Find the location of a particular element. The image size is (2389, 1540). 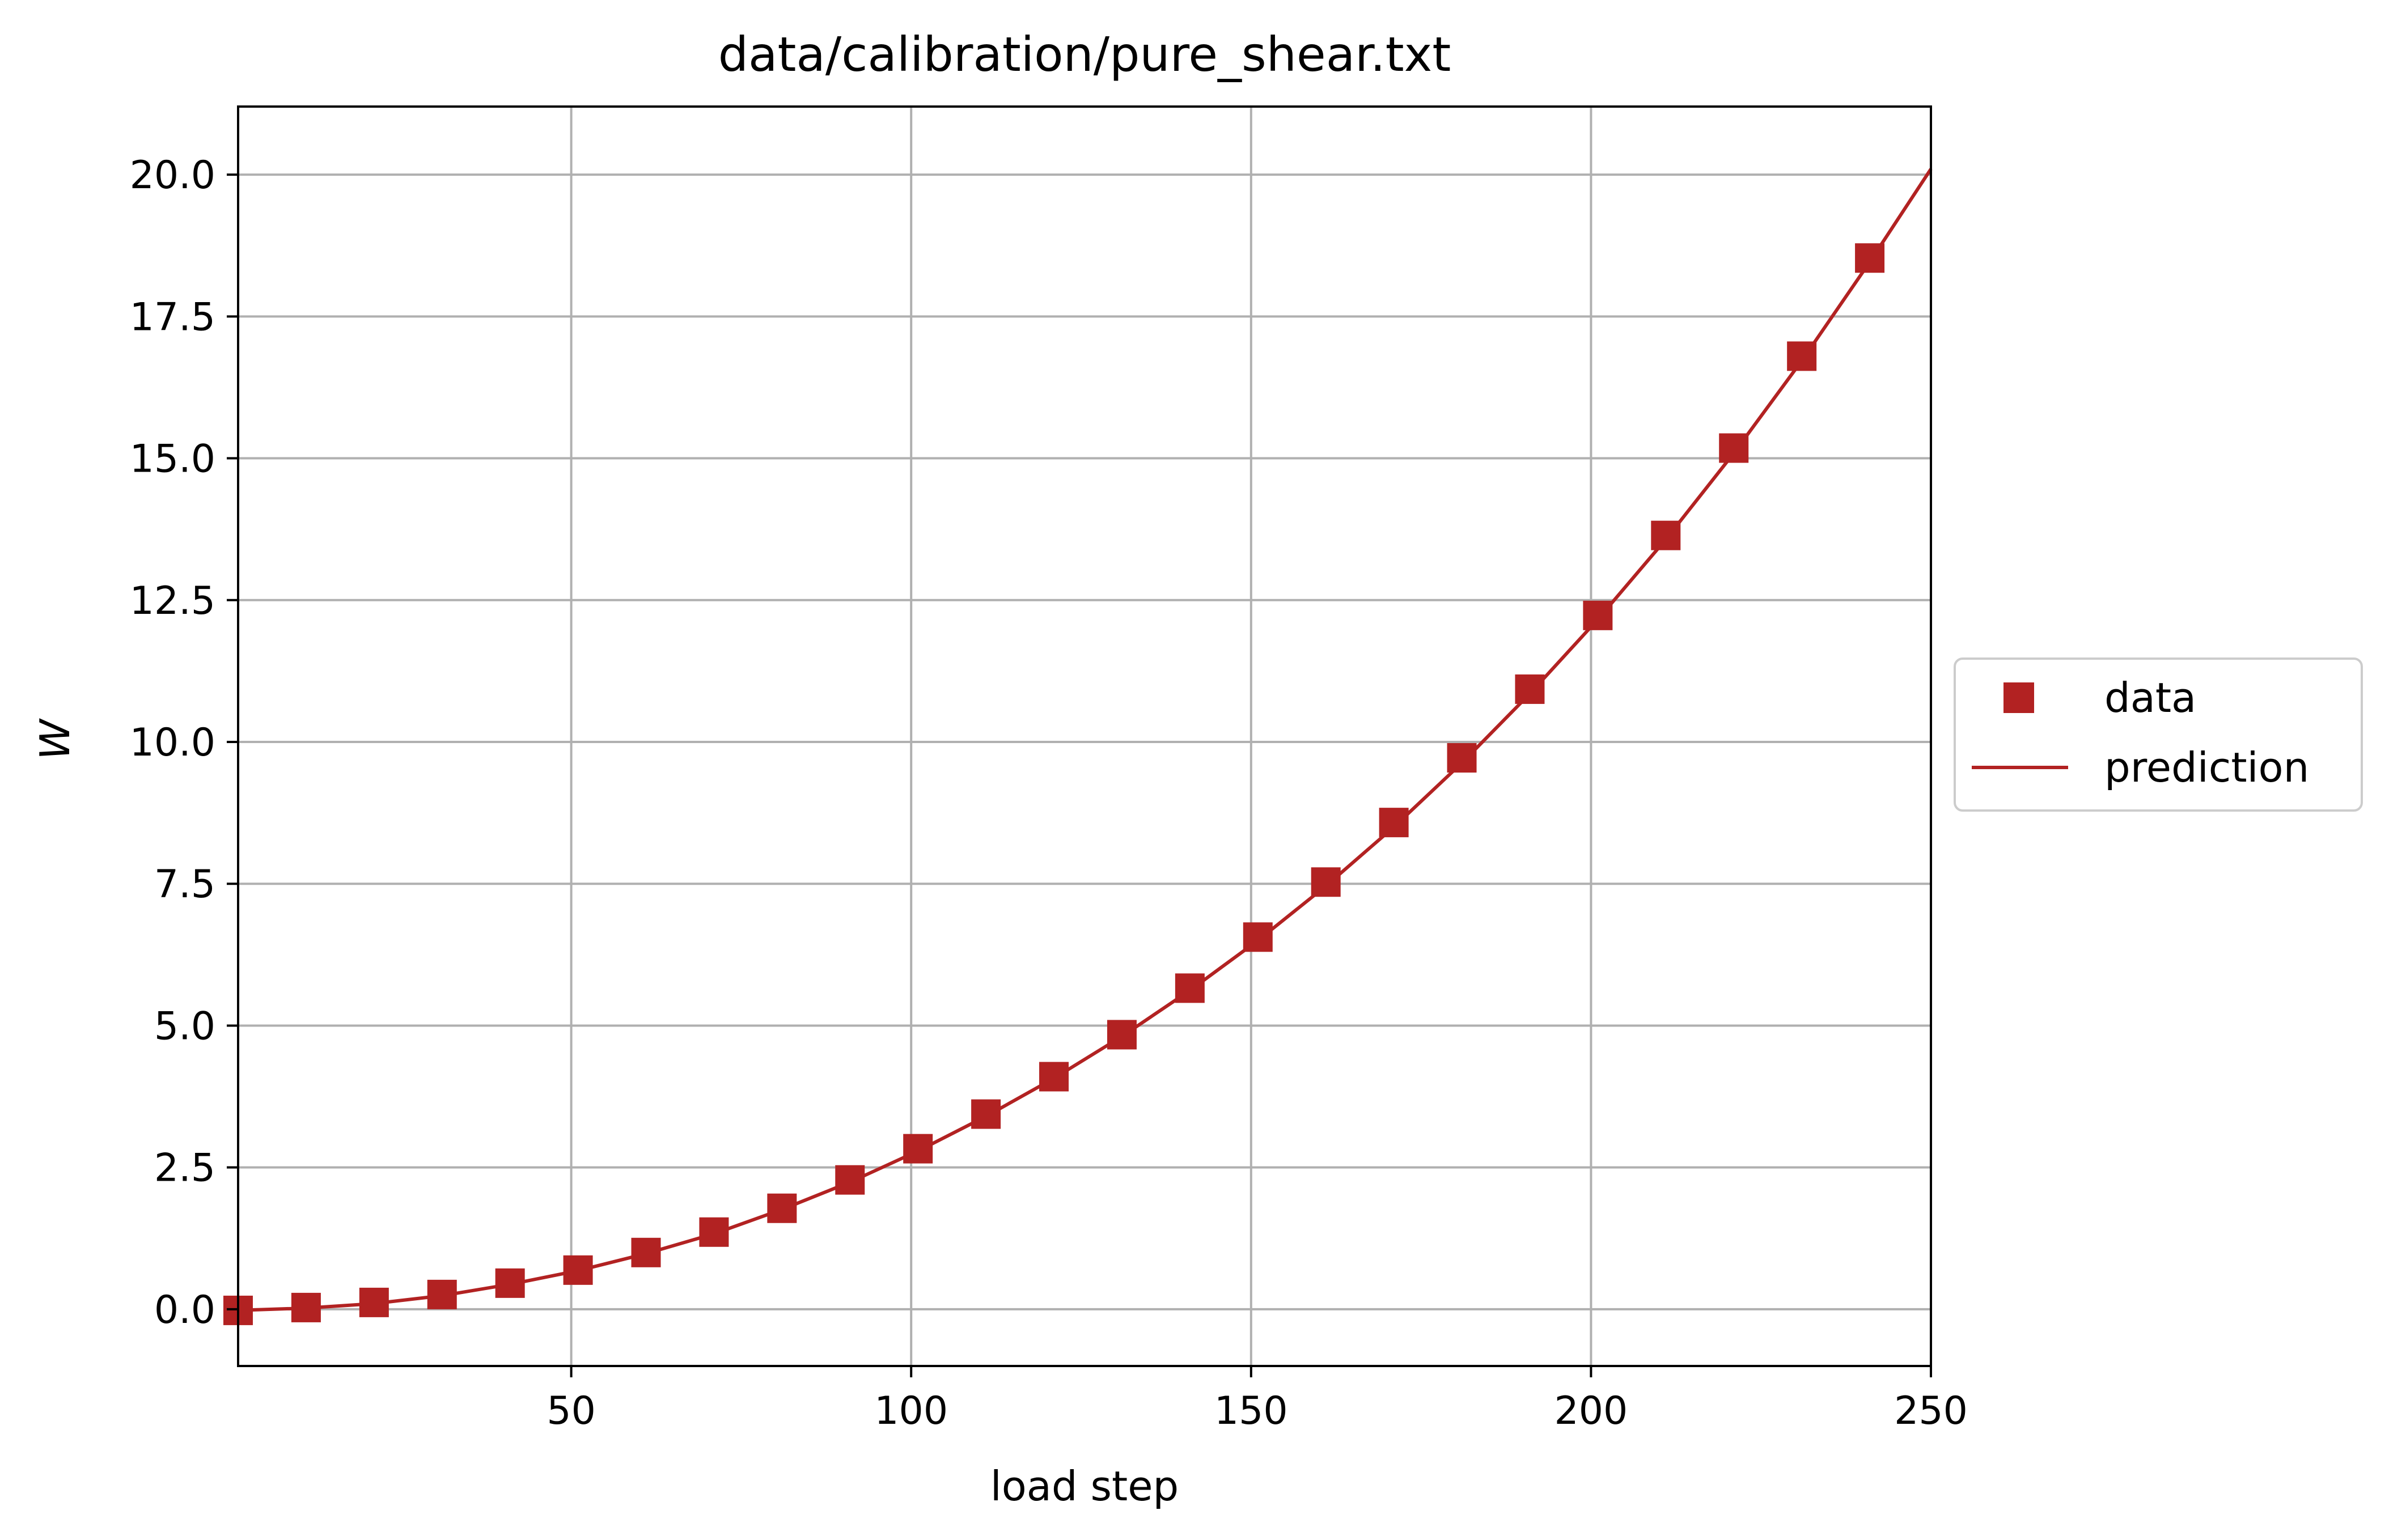

legend-label-data: data is located at coordinates (2150, 698).